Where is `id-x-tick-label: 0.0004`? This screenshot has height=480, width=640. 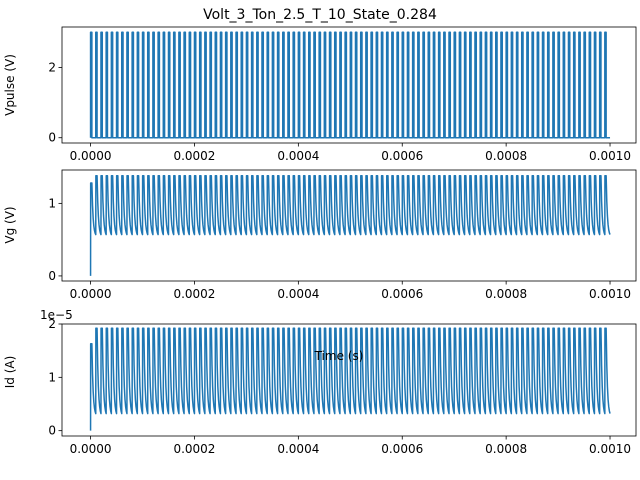
id-x-tick-label: 0.0004 is located at coordinates (298, 449).